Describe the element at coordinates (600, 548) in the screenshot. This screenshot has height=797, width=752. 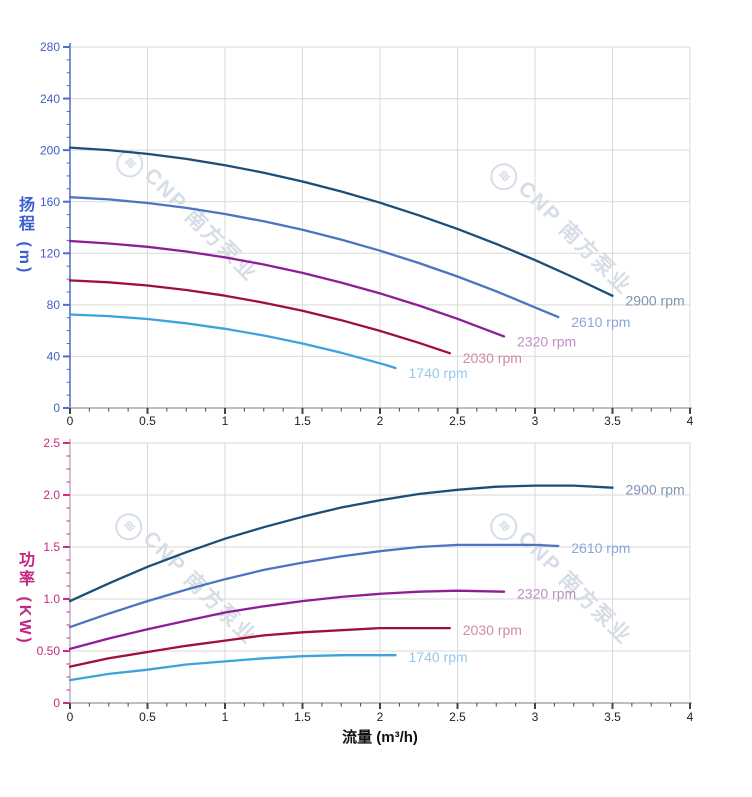
I see `rpm-label-power-2610-rpm: 2610 rpm` at that location.